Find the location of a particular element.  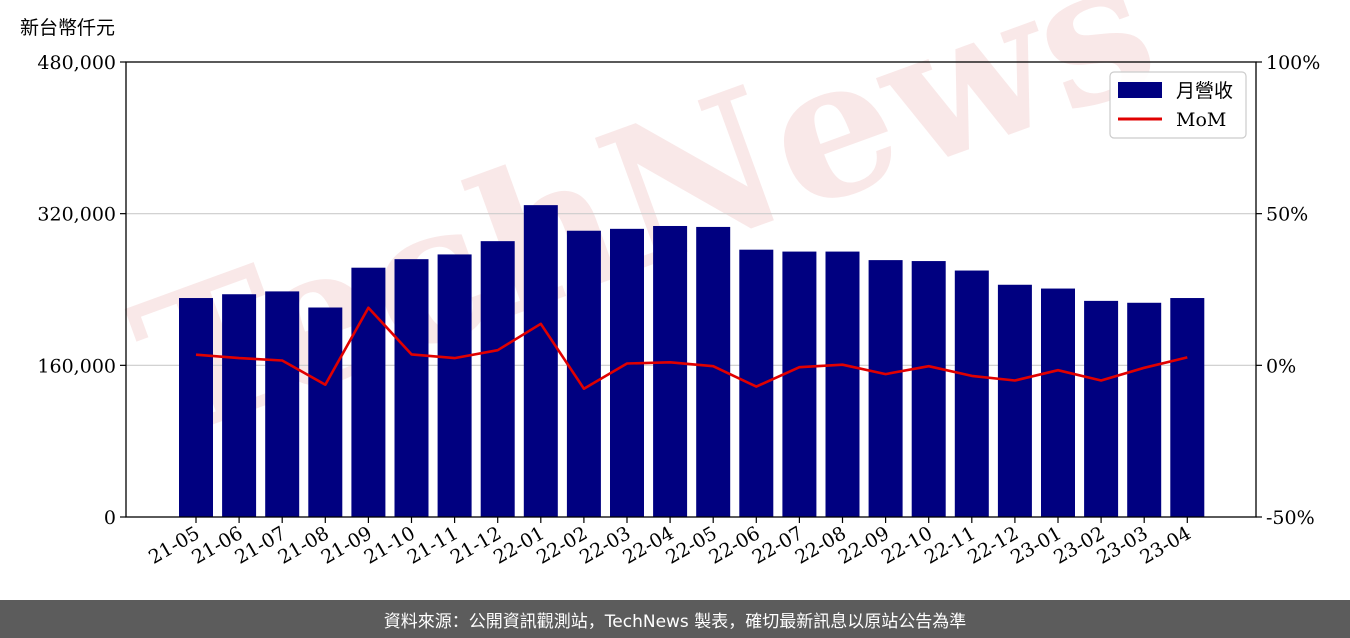

x-tick-label: 23-04 is located at coordinates (1165, 545).